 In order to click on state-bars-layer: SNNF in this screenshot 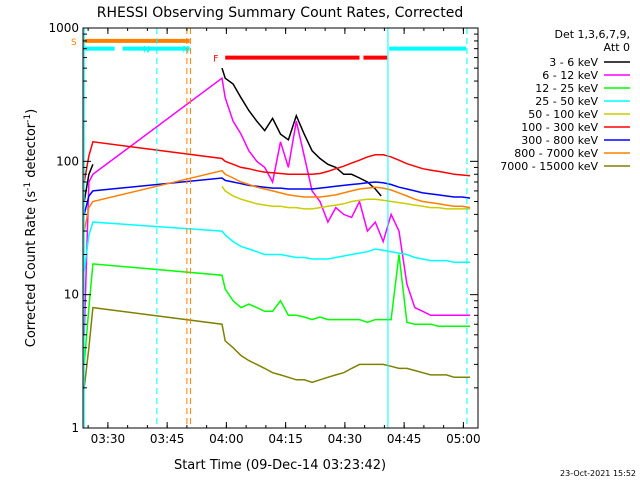, I will do `click(269, 51)`.